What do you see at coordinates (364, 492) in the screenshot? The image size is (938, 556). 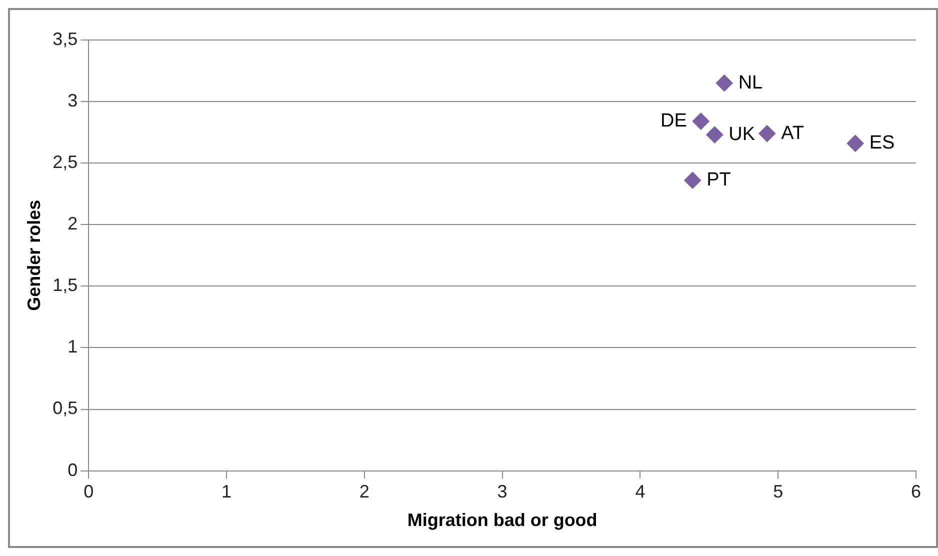 I see `x-tick-label: 2` at bounding box center [364, 492].